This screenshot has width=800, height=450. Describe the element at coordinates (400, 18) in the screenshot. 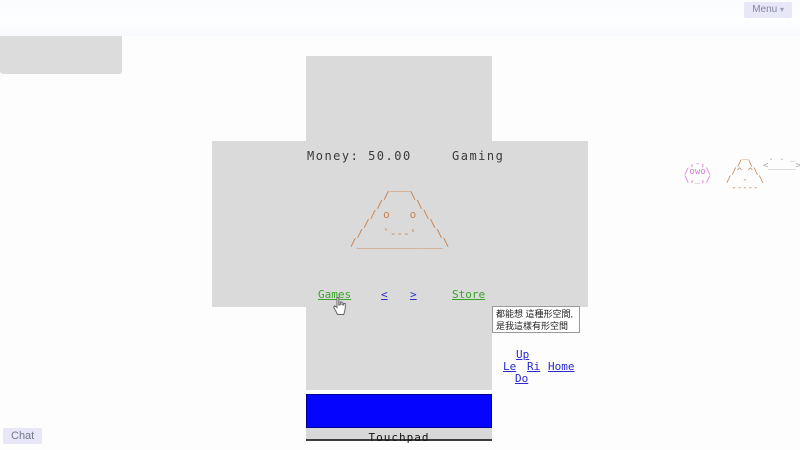

I see `top-strip` at that location.